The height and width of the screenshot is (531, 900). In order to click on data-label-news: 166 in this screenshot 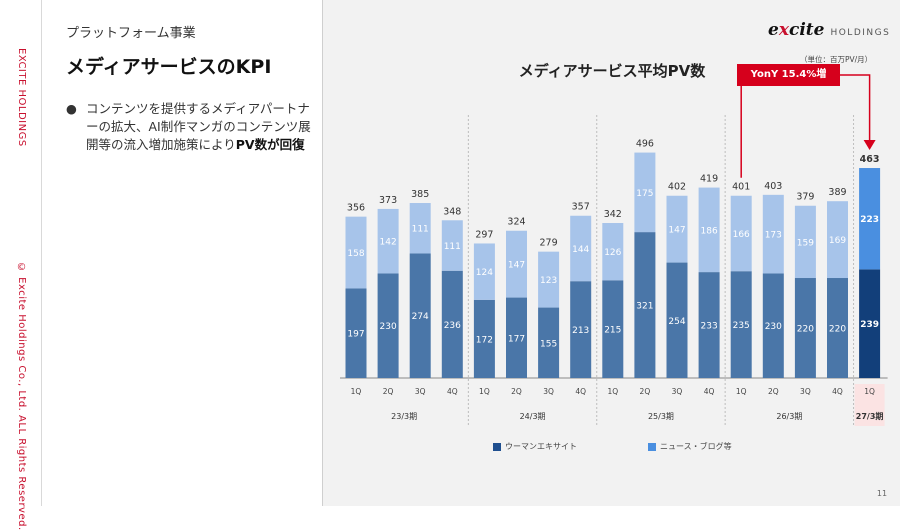, I will do `click(741, 235)`.